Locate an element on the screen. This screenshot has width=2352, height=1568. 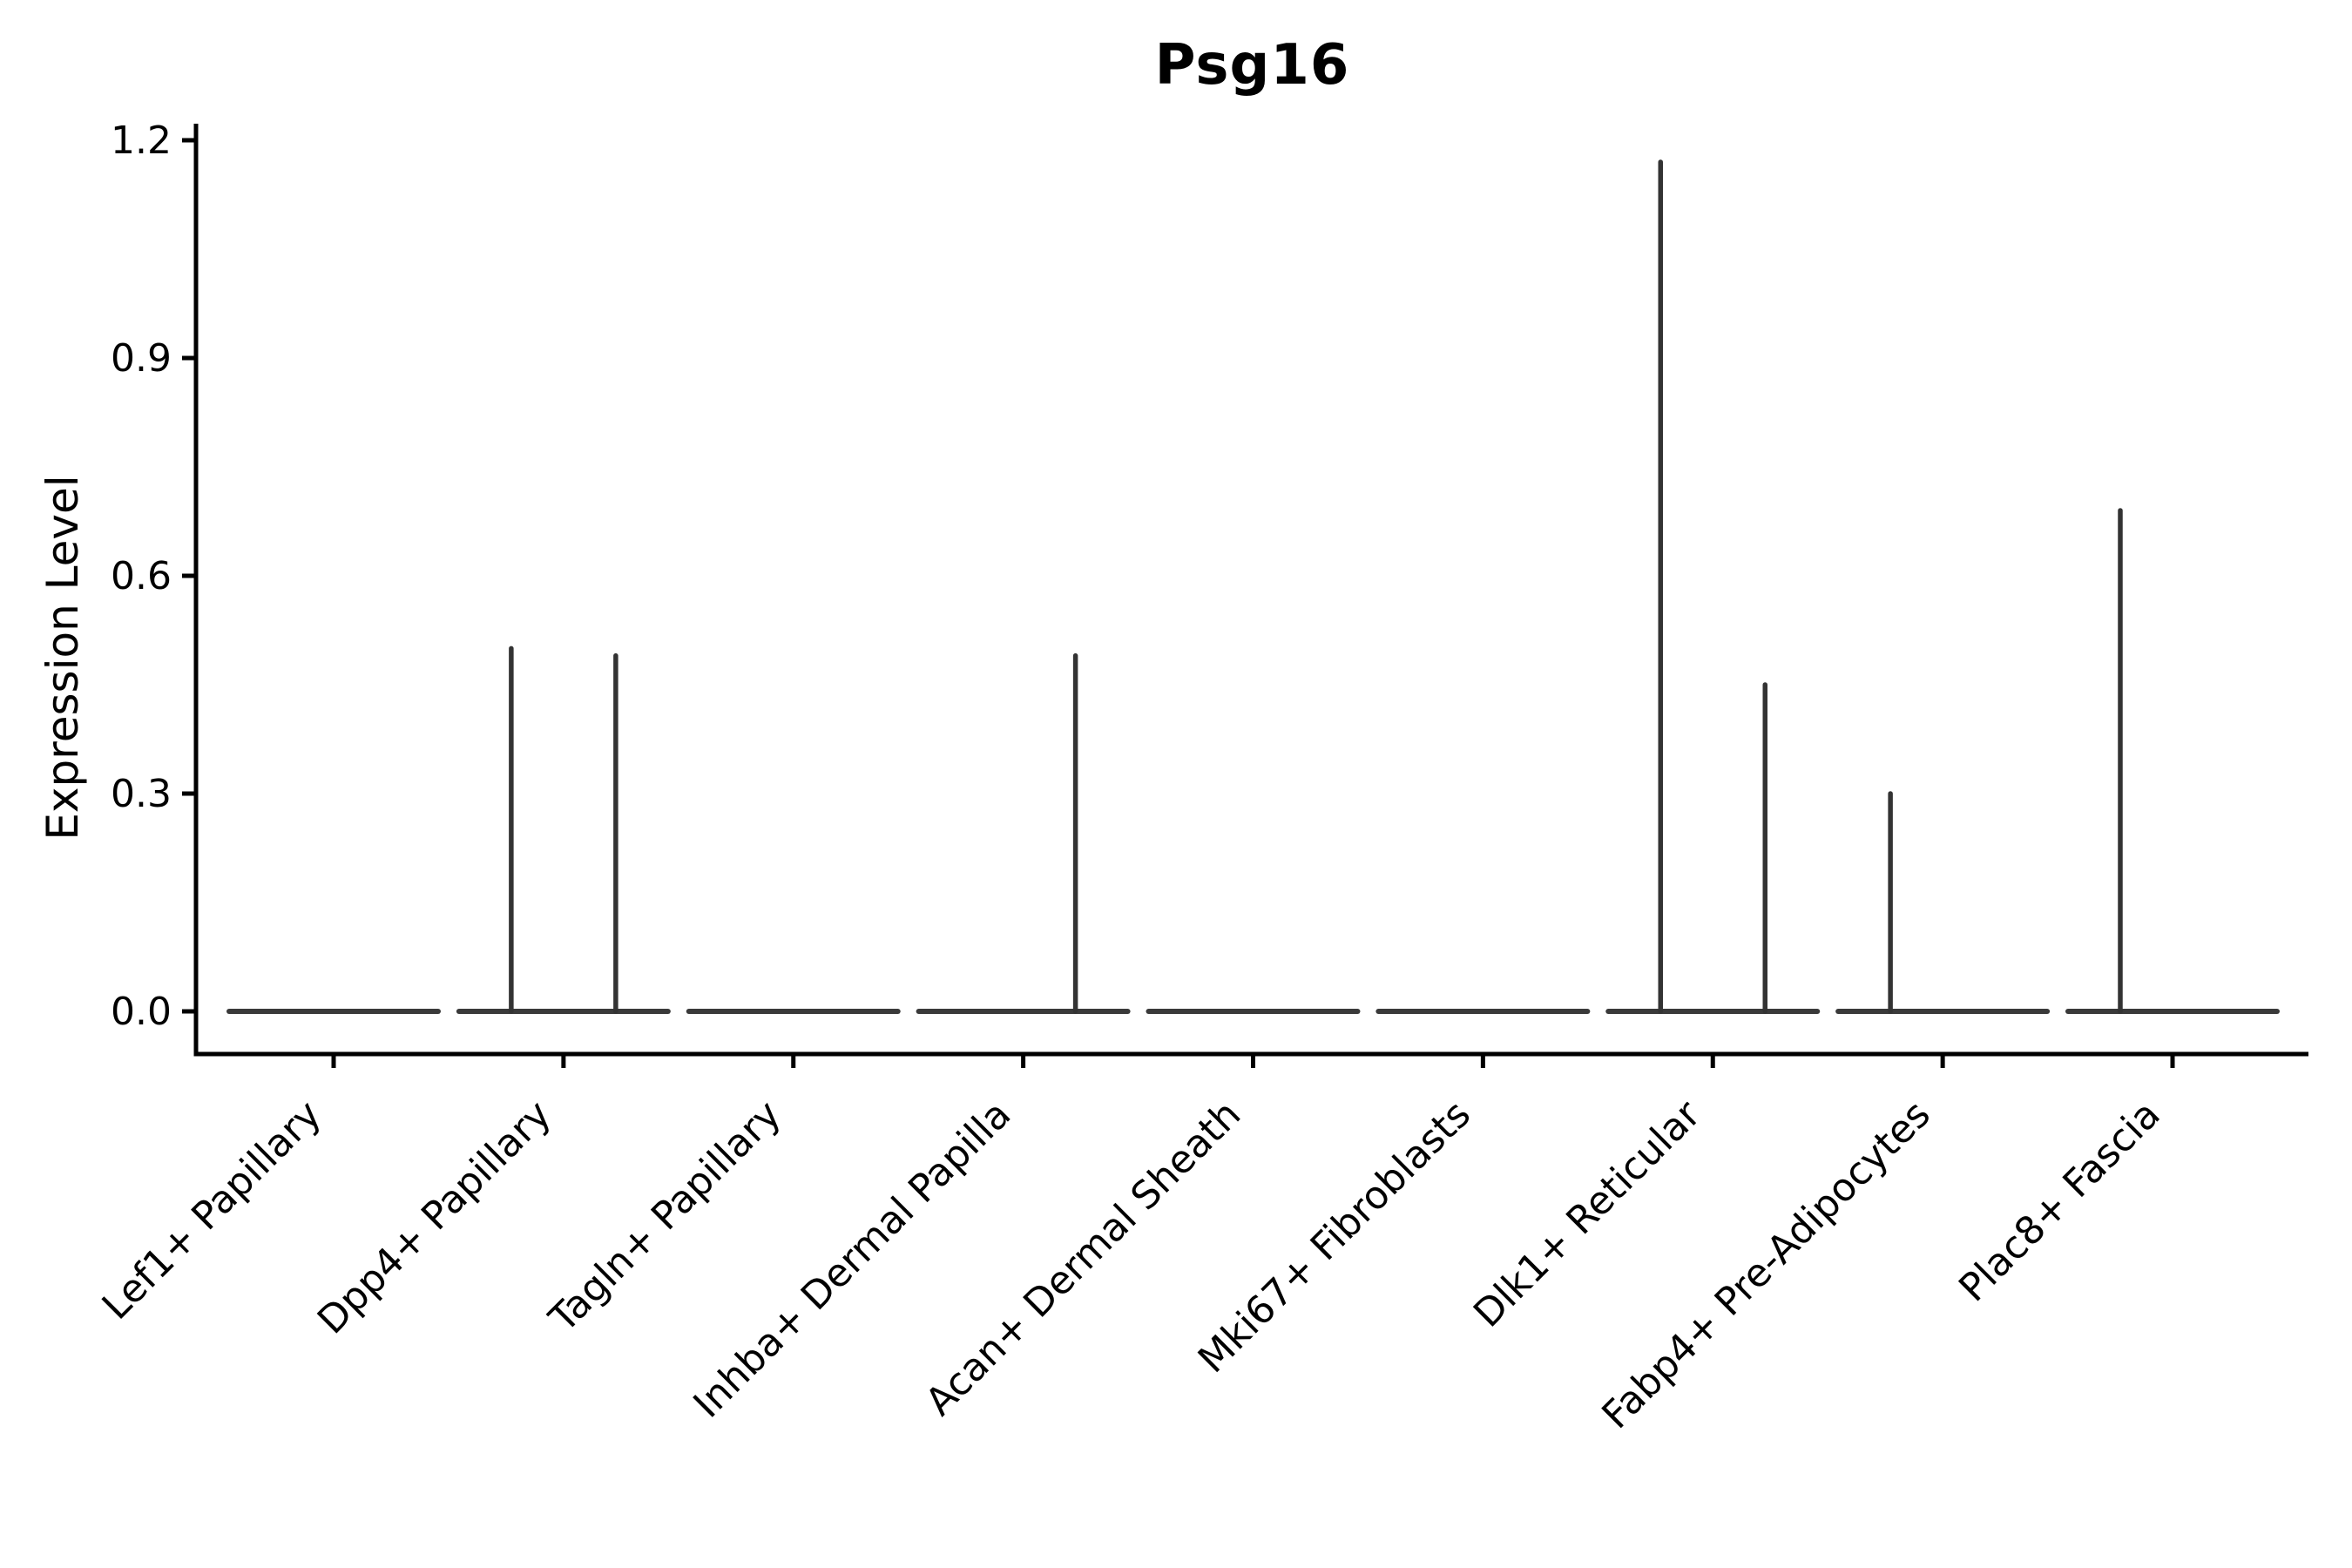
y-tick-label: 0.9 is located at coordinates (141, 358).